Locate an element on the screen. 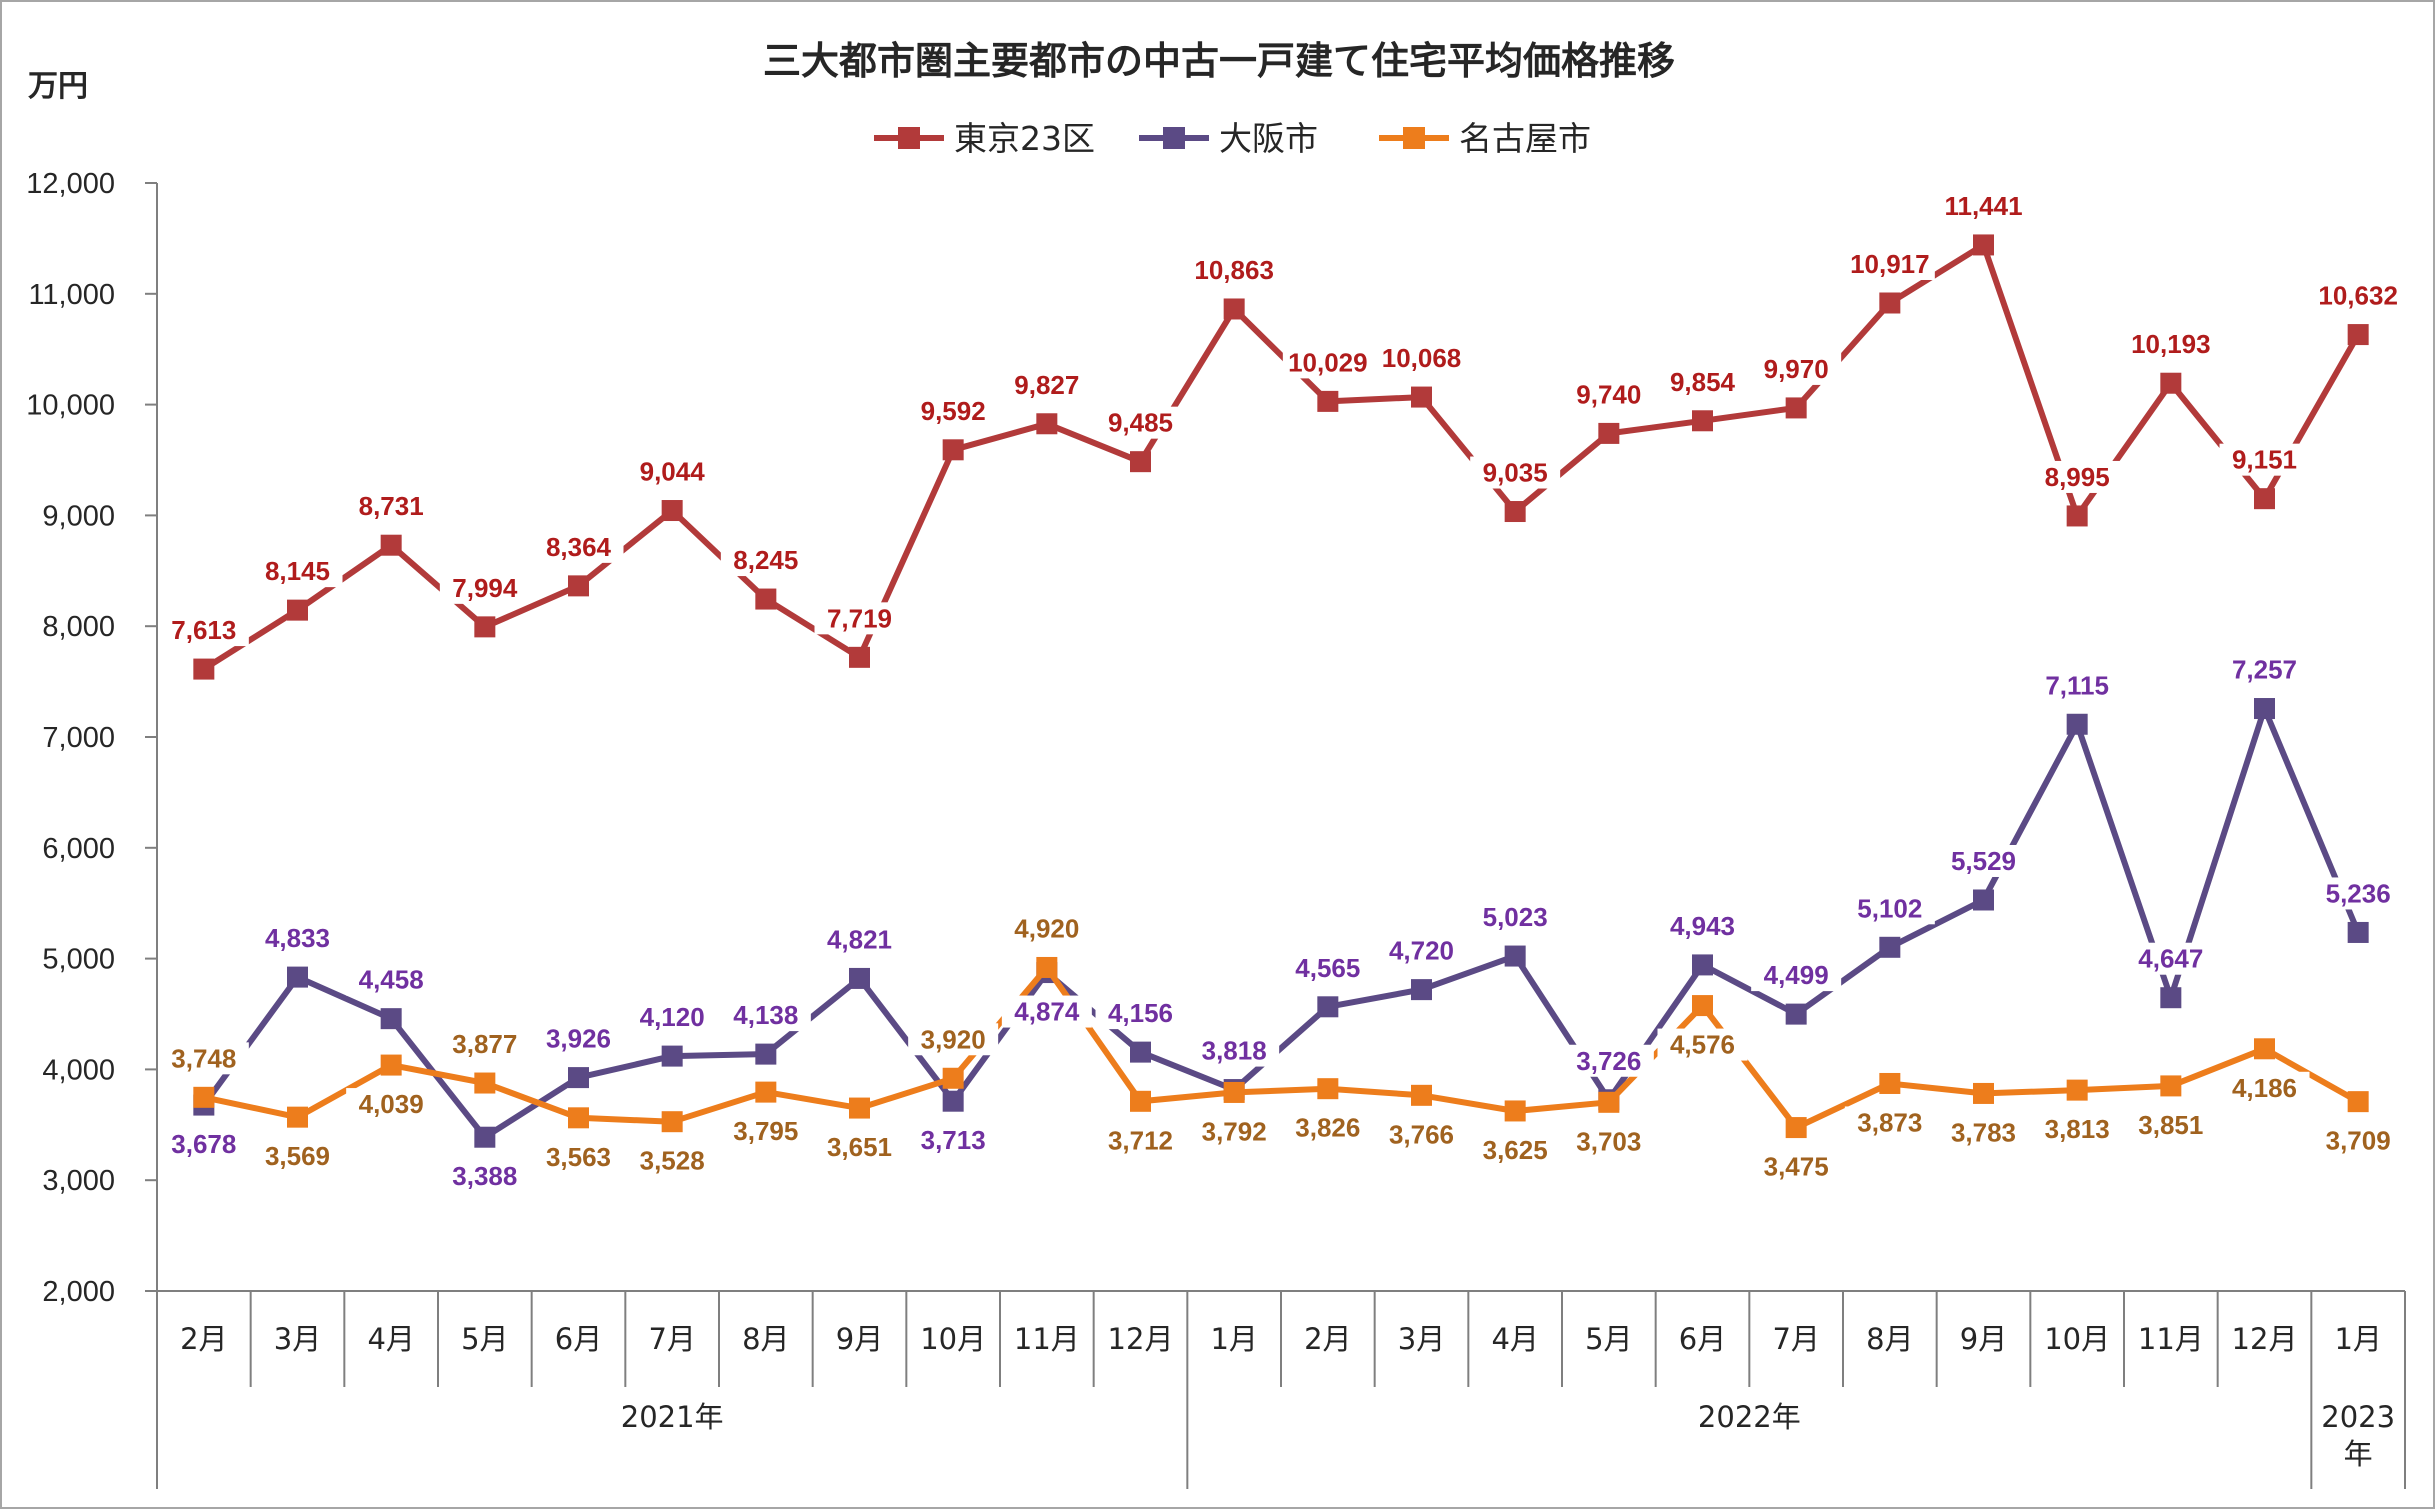 This screenshot has height=1511, width=2435. data-label: 3,625 is located at coordinates (1515, 1150).